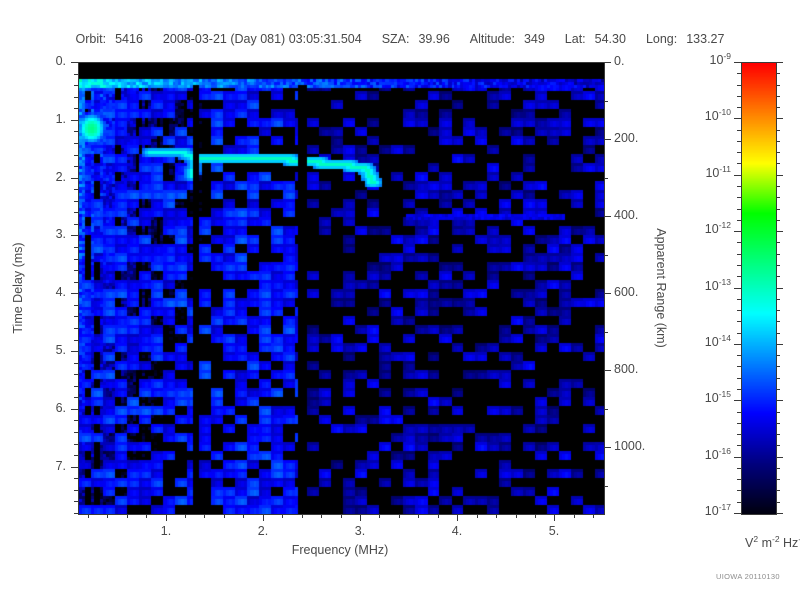  What do you see at coordinates (626, 292) in the screenshot?
I see `y-axis-right-tick-label: 600.` at bounding box center [626, 292].